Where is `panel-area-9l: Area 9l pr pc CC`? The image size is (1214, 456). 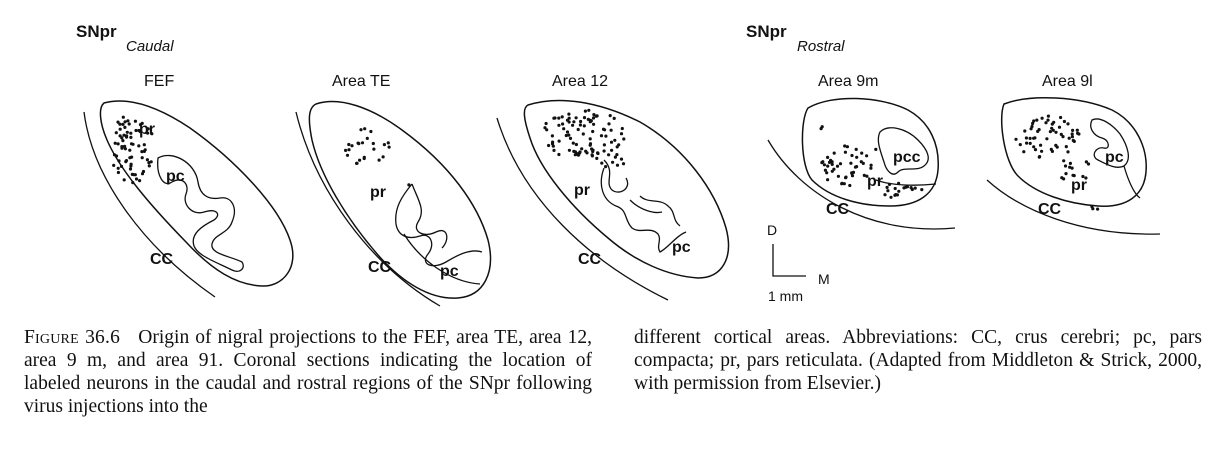
panel-area-9l: Area 9l pr pc CC is located at coordinates (1073, 154).